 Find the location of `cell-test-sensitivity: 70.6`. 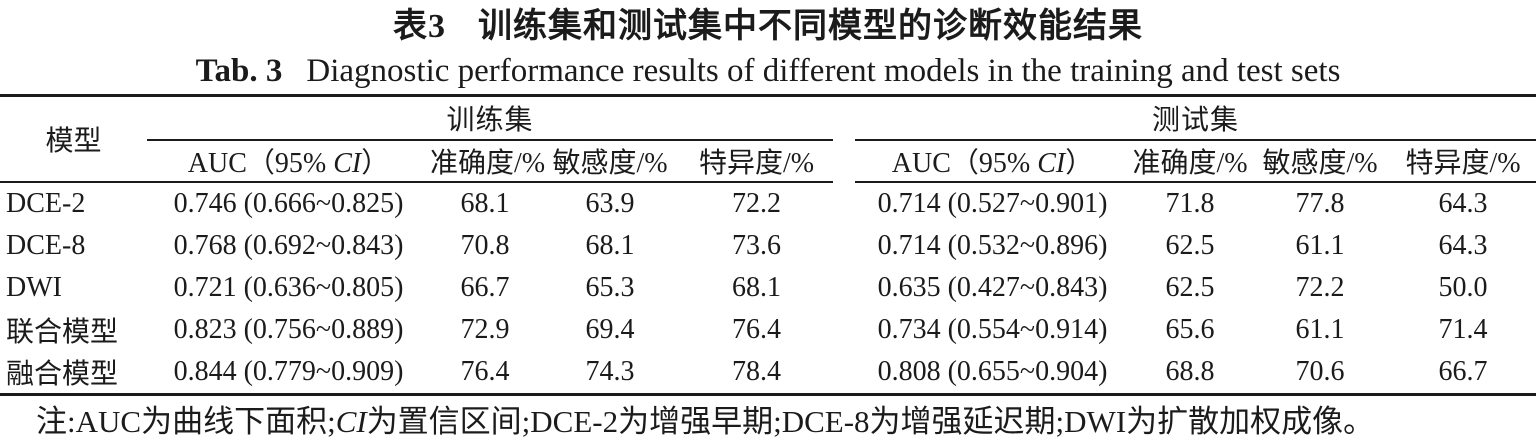

cell-test-sensitivity: 70.6 is located at coordinates (1320, 371).